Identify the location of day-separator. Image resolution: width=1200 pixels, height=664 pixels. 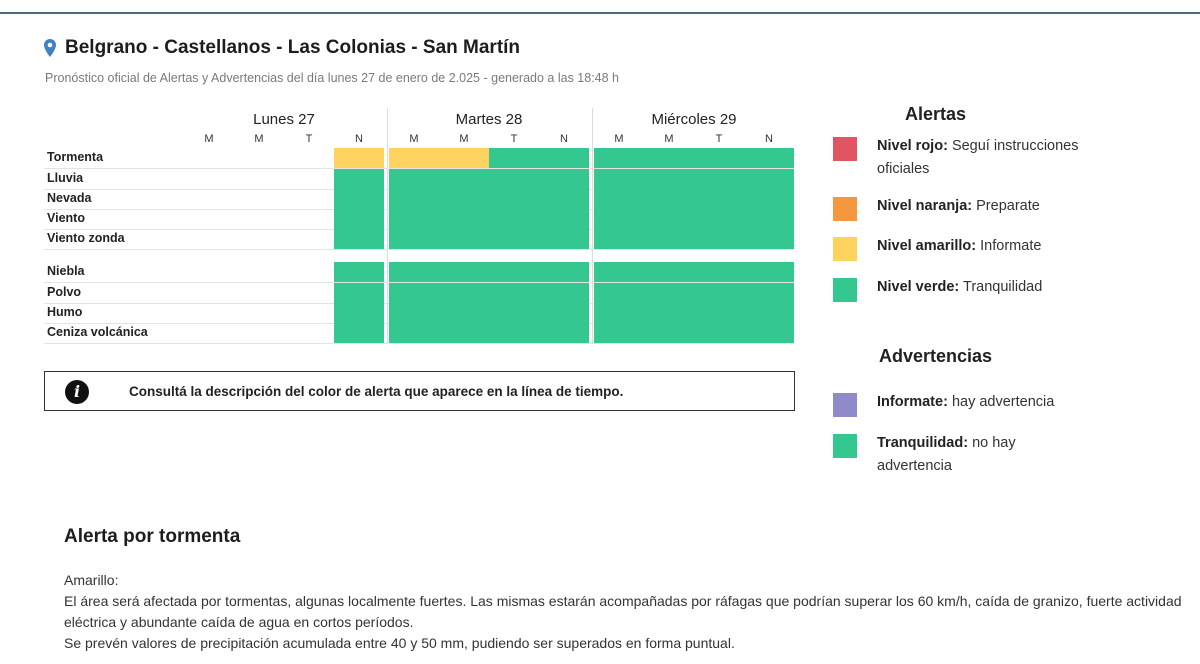
(592, 226).